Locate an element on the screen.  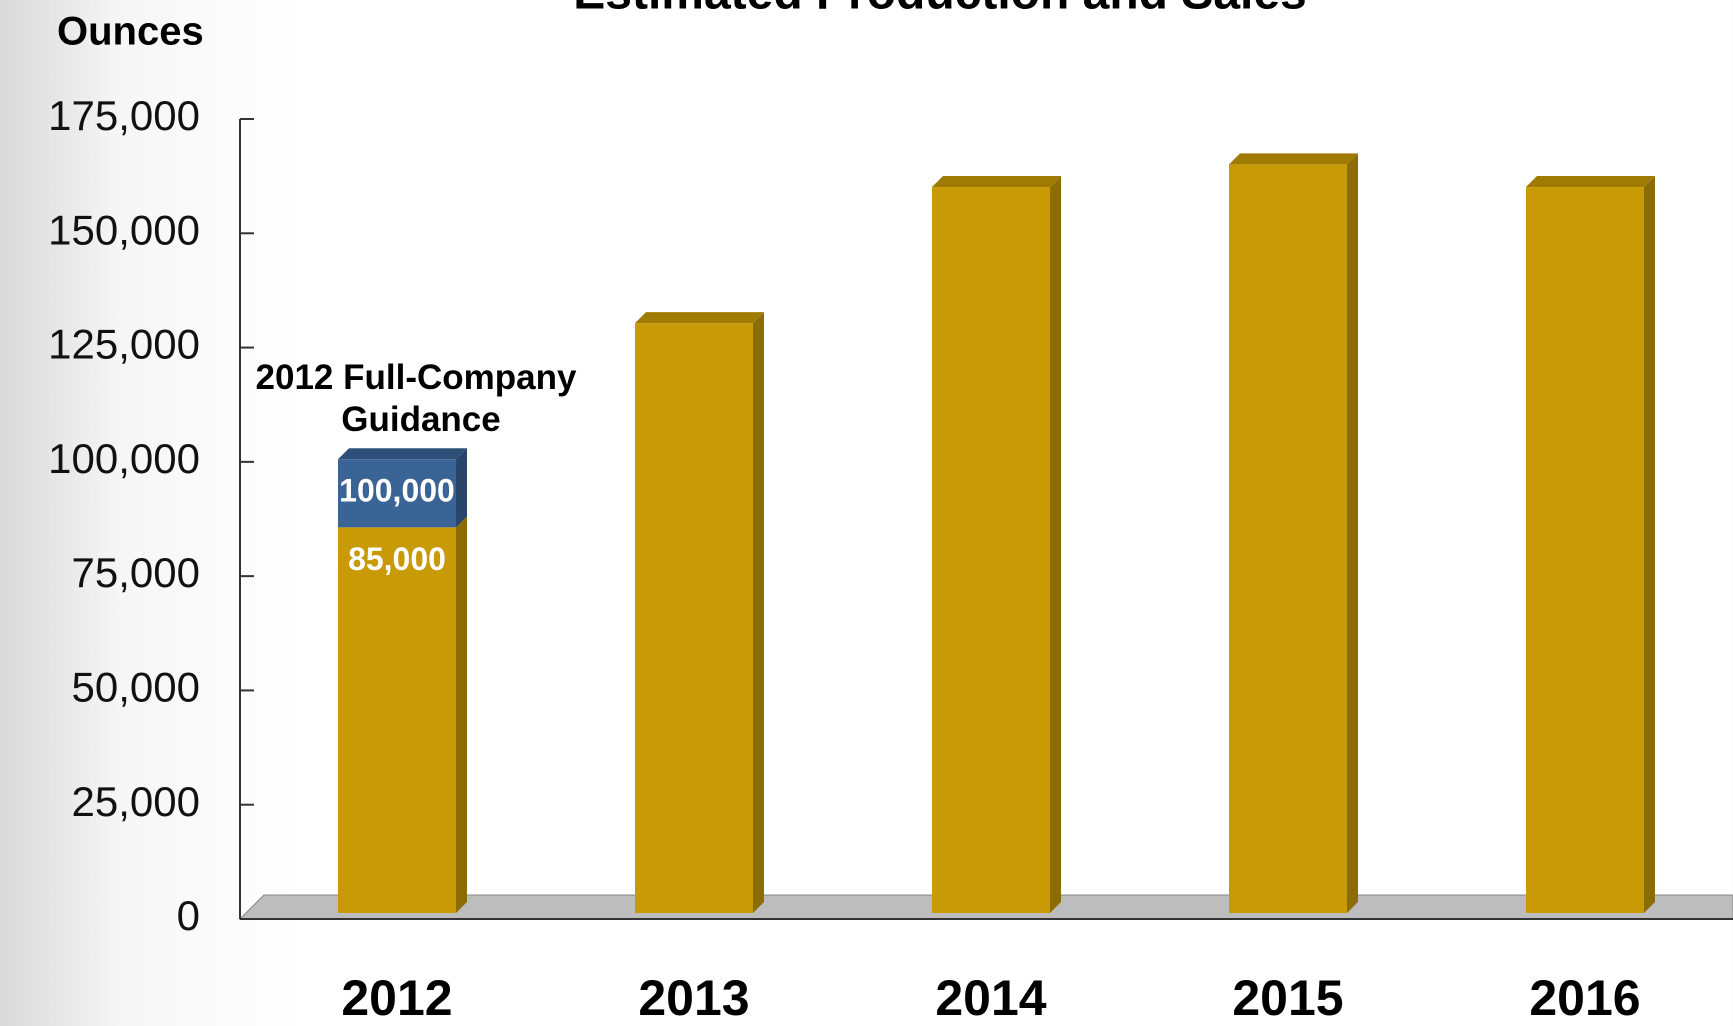
y-tick-label: 150,000 is located at coordinates (124, 229).